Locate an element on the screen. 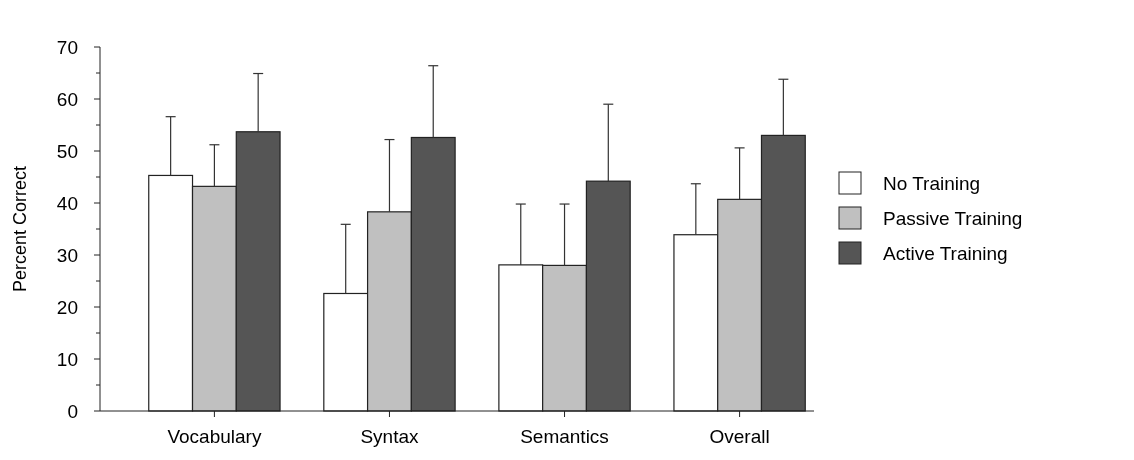 The height and width of the screenshot is (460, 1134). legend-label: Passive Training is located at coordinates (953, 218).